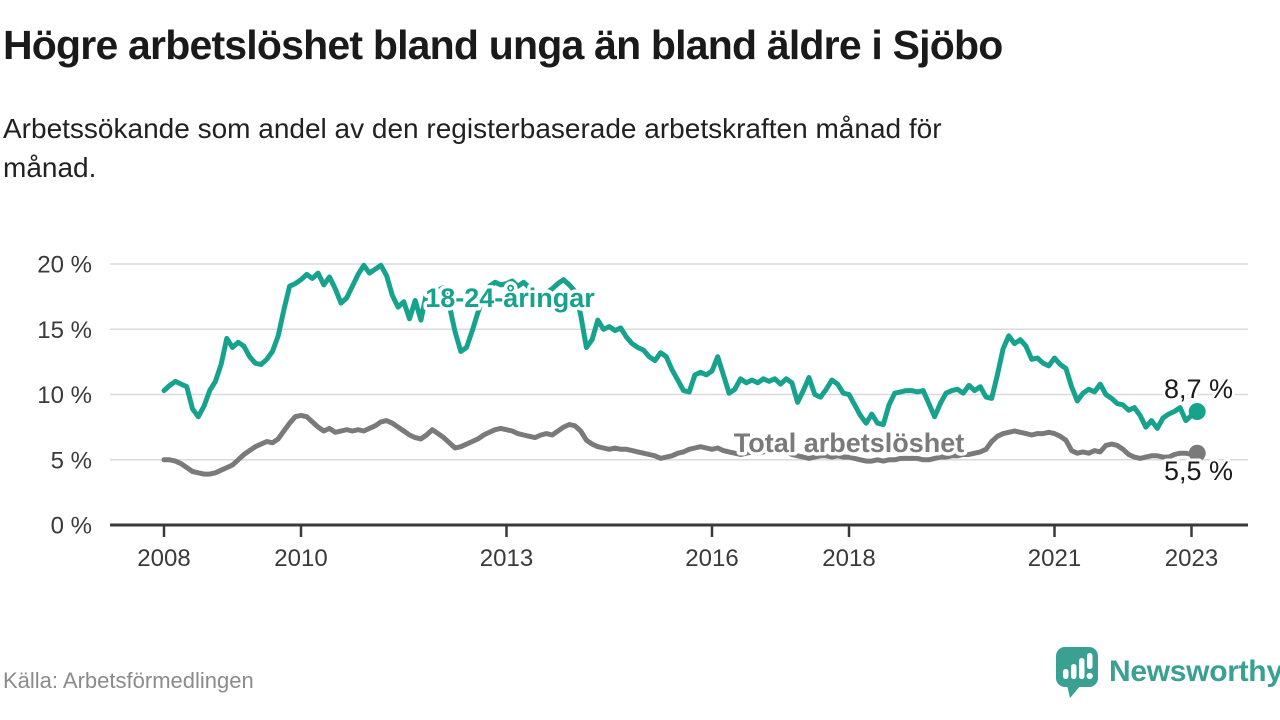  I want to click on x-tick-label: 2023, so click(1191, 558).